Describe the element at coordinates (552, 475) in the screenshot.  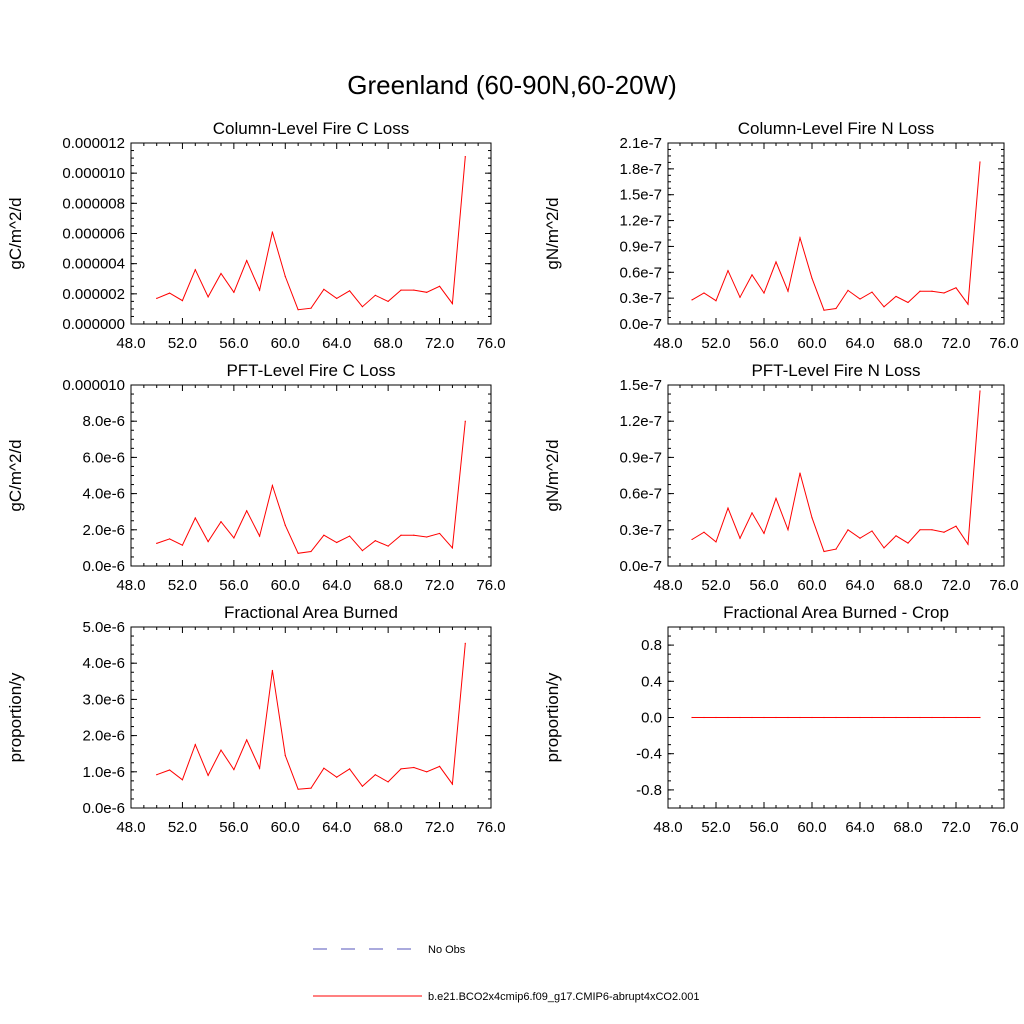
I see `y-axis-label: gN/m^2/d` at that location.